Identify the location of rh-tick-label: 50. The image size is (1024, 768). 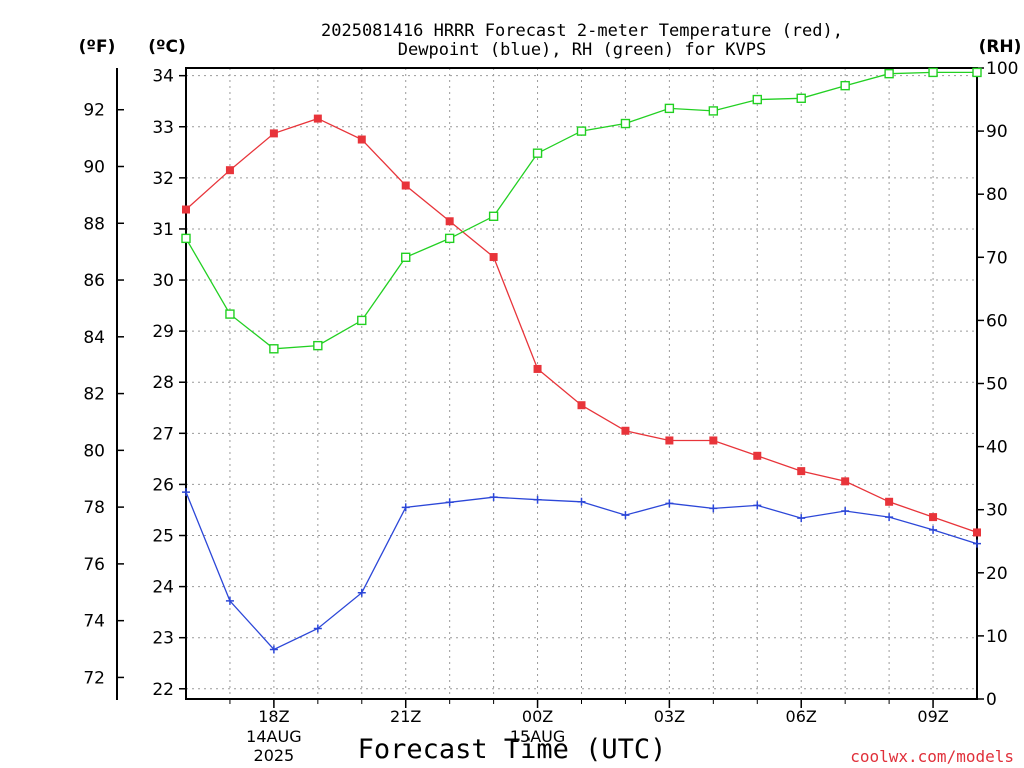
(997, 385).